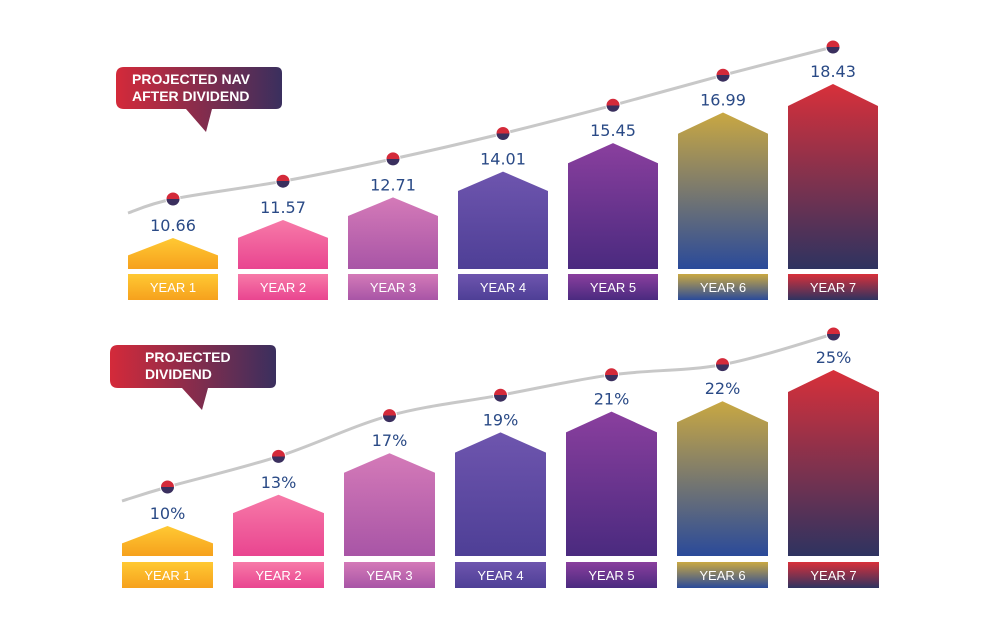  Describe the element at coordinates (279, 482) in the screenshot. I see `dividend-chart-value-label: 13%` at that location.